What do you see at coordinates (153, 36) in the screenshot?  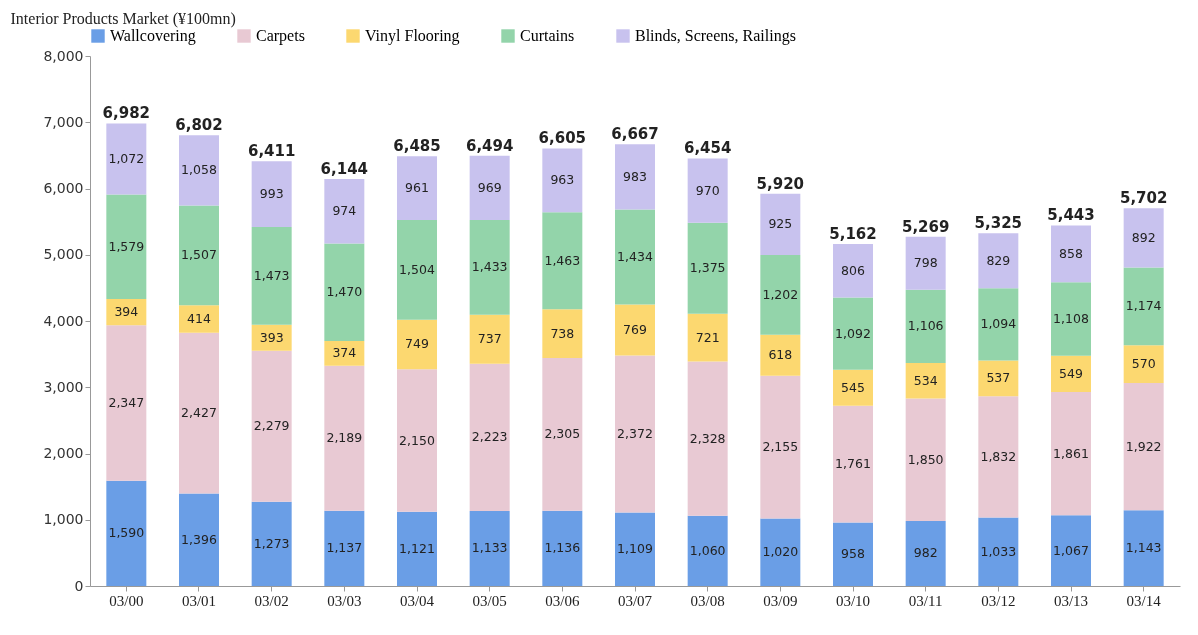 I see `legend-label: Wallcovering` at bounding box center [153, 36].